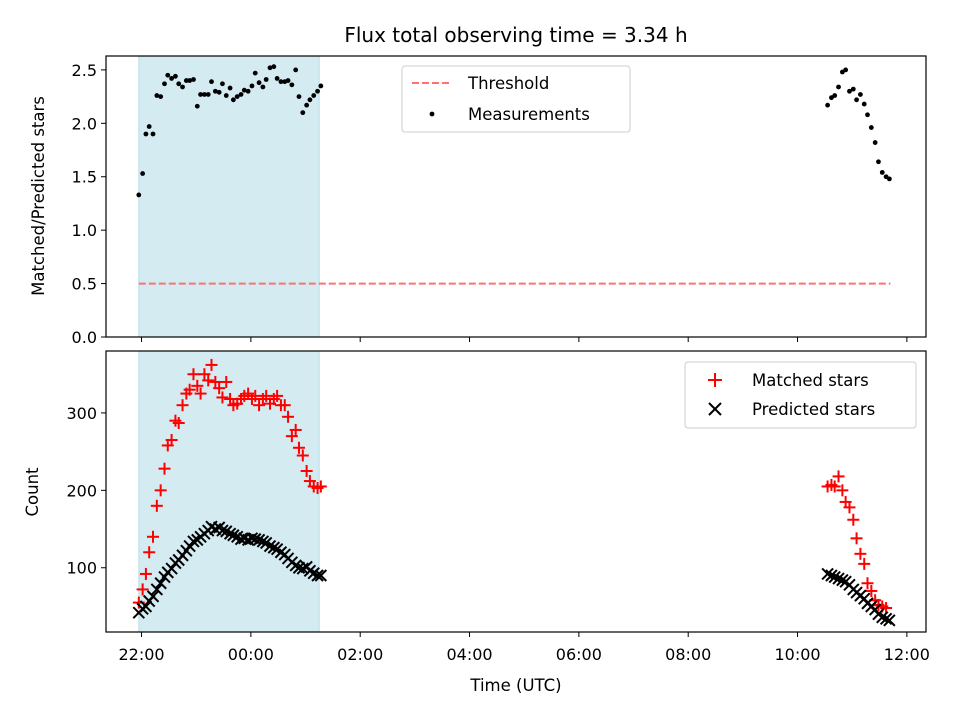 The width and height of the screenshot is (960, 720). I want to click on count-x-tick-label: 04:00, so click(469, 654).